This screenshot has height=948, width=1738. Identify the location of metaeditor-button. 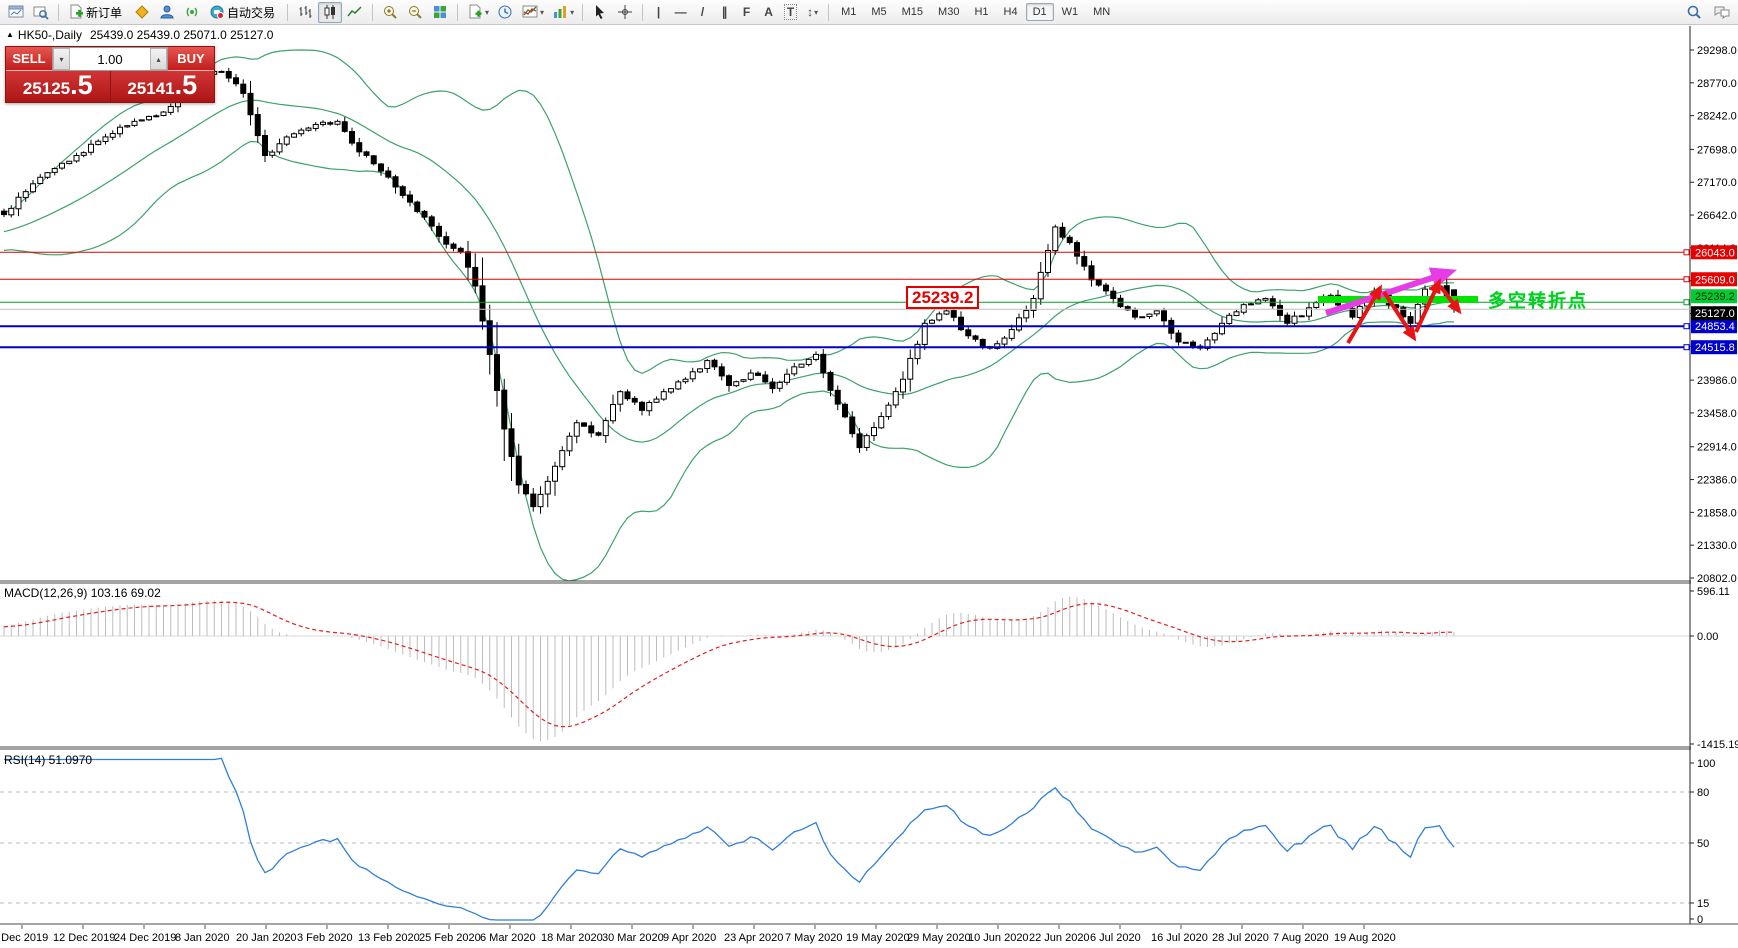
(142, 12).